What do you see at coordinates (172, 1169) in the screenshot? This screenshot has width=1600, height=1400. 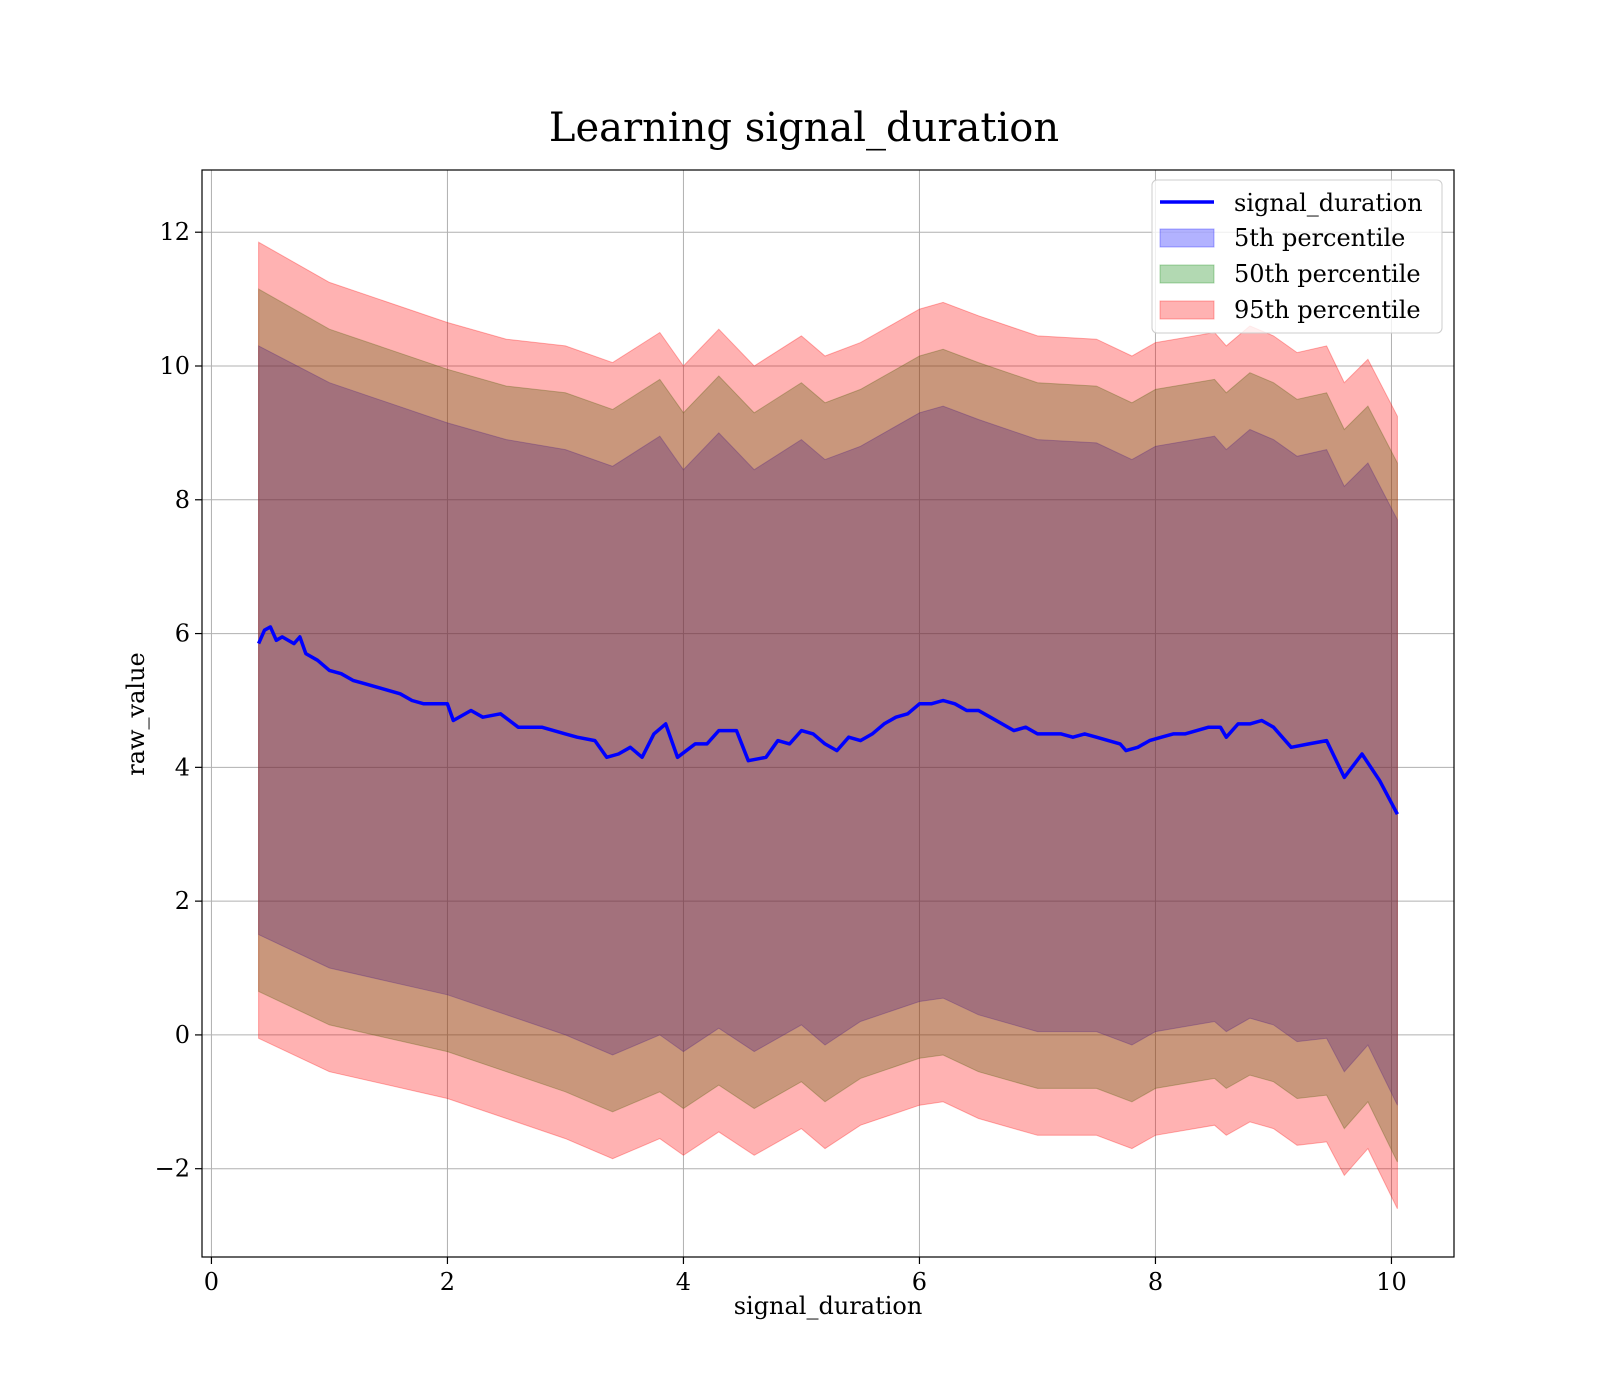 I see `y-tick-label: −2` at bounding box center [172, 1169].